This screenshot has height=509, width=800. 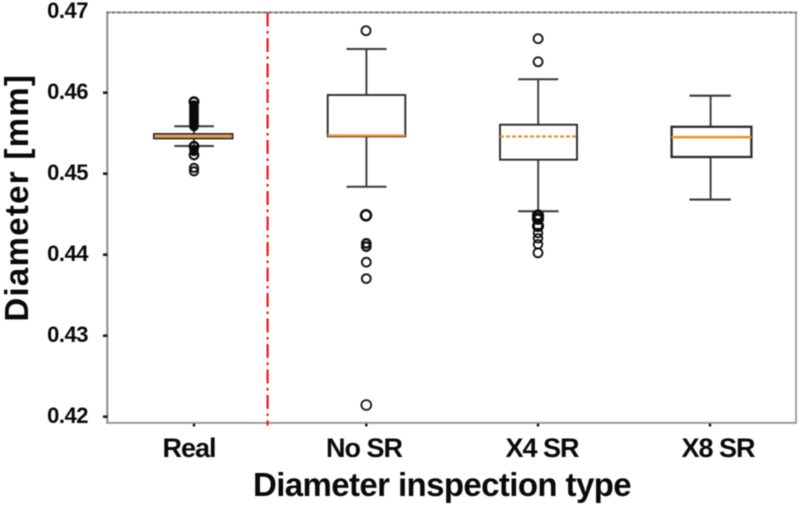 I want to click on svg-text: 0.47, so click(x=67, y=11).